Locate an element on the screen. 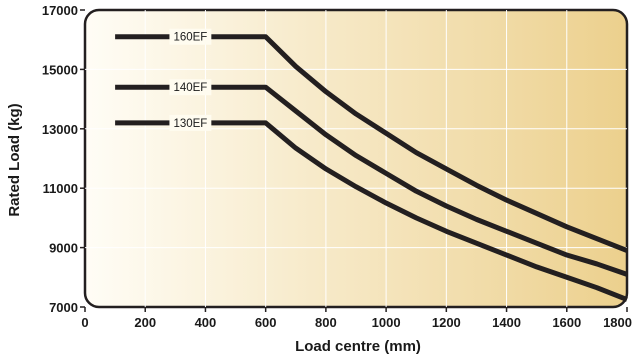  y-tick-label: 13000 is located at coordinates (60, 129).